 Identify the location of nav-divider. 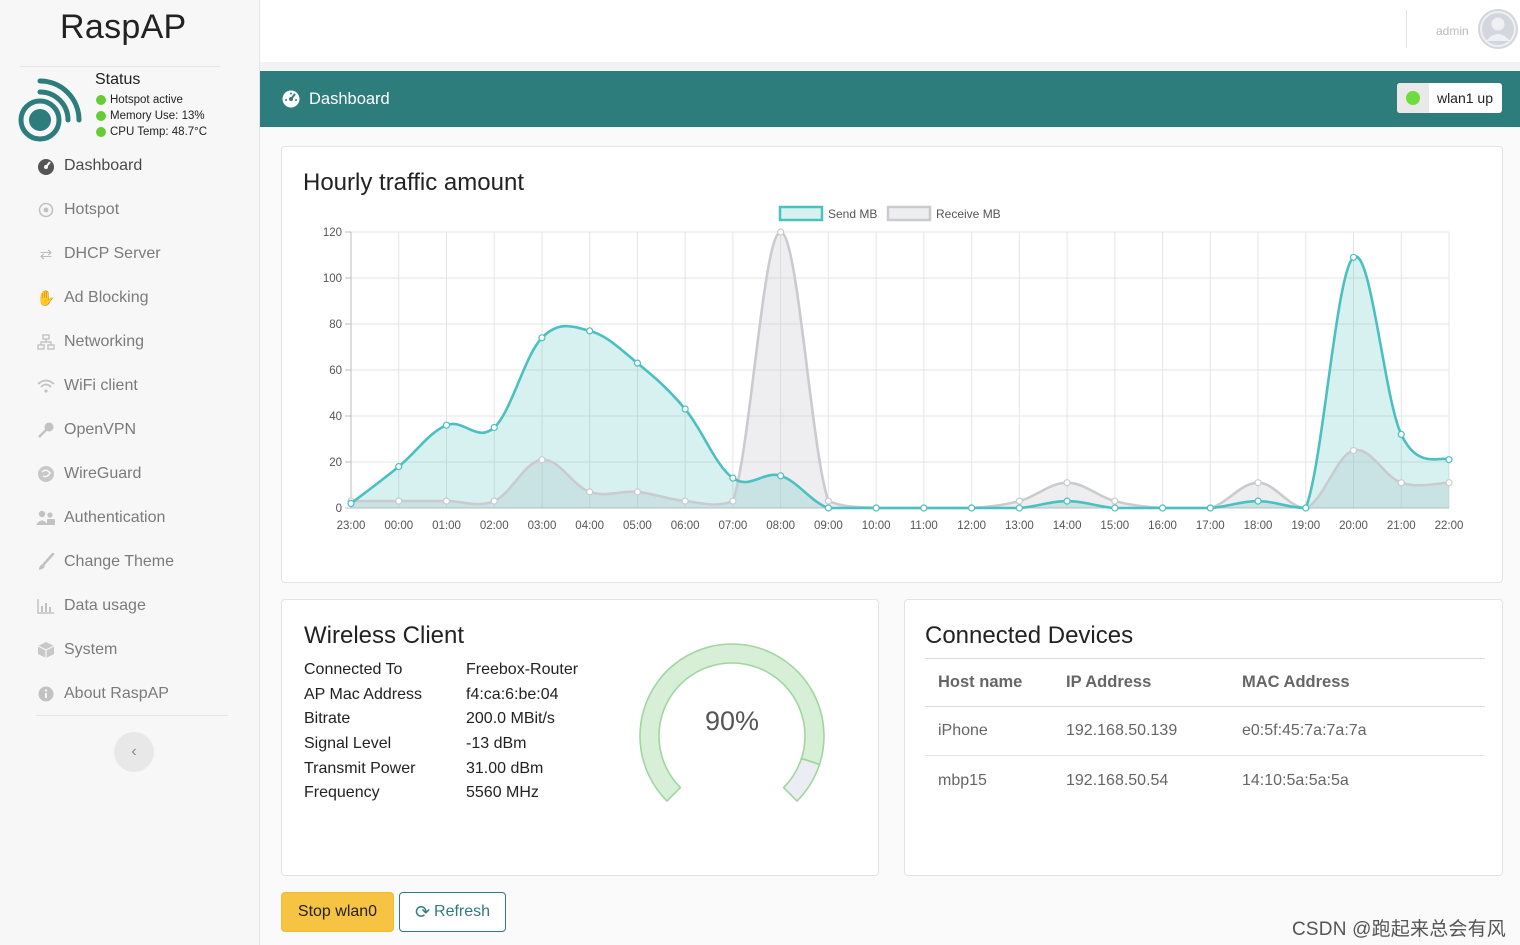
(132, 715).